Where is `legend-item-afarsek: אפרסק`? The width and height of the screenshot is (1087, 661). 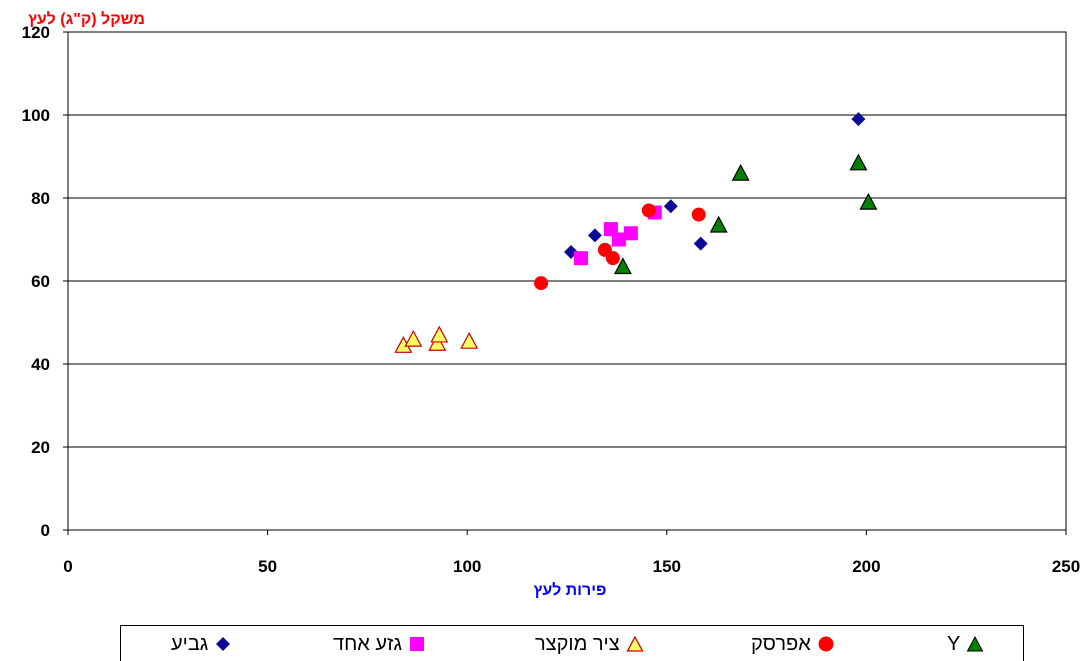 legend-item-afarsek: אפרסק is located at coordinates (793, 644).